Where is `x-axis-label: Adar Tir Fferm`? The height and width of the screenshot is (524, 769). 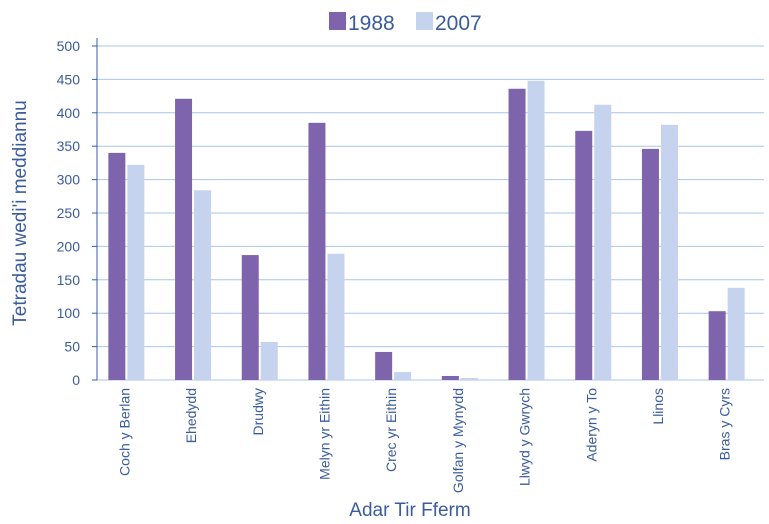
x-axis-label: Adar Tir Fferm is located at coordinates (409, 510).